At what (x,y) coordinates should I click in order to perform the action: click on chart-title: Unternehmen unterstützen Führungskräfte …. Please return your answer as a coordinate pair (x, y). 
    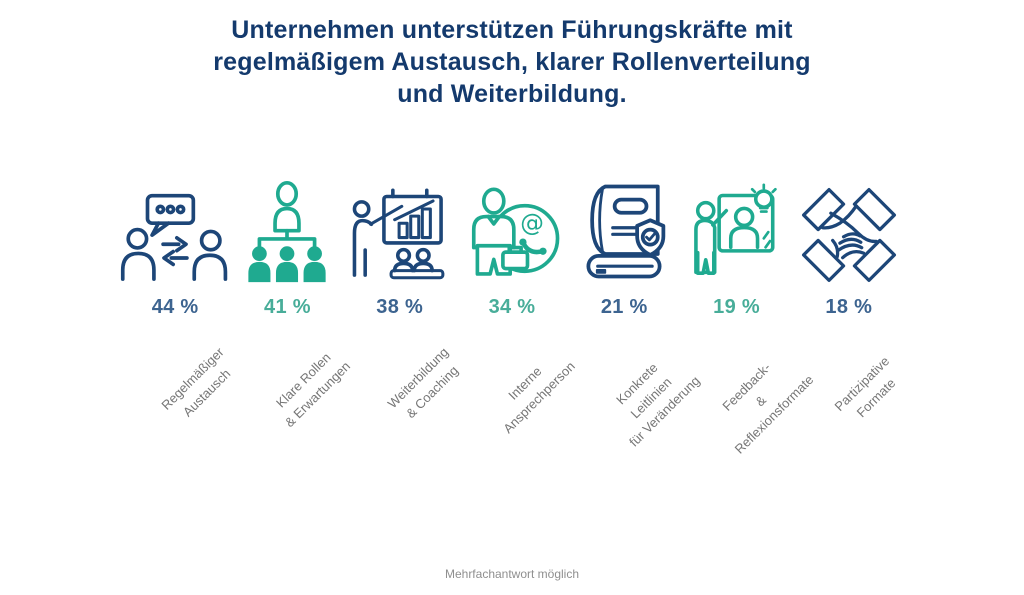
    Looking at the image, I should click on (512, 62).